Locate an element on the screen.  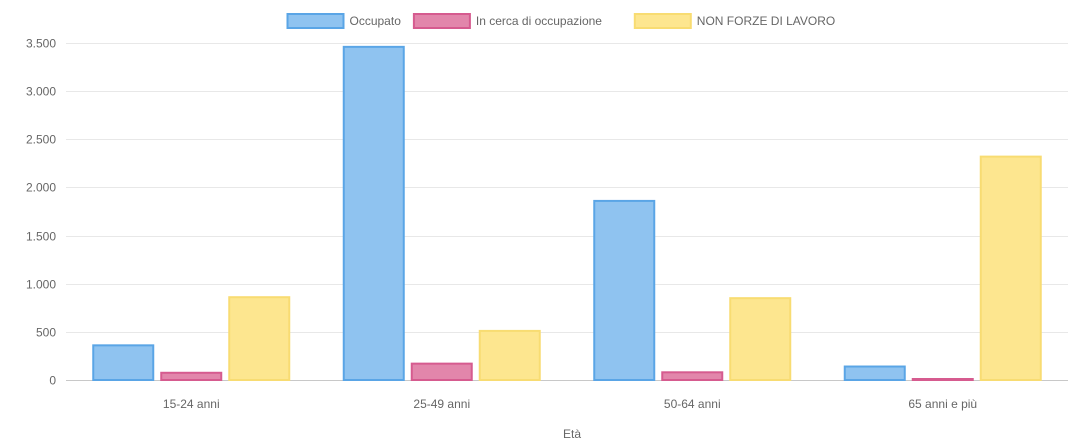
legend-label: In cerca di occupazione is located at coordinates (539, 21).